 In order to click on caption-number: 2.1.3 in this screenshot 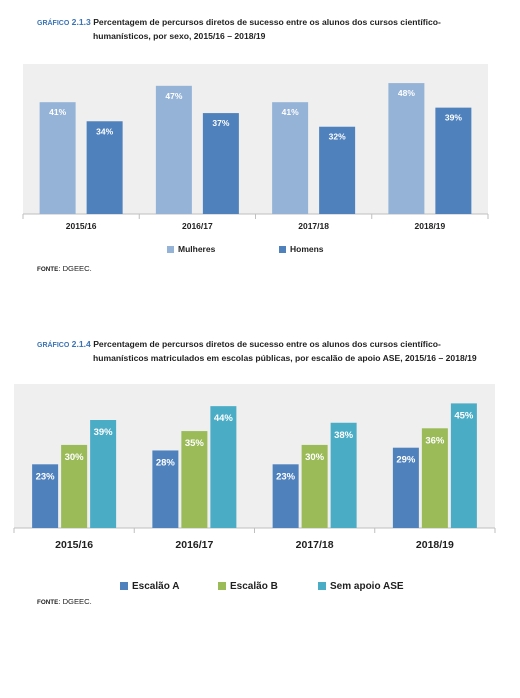, I will do `click(81, 22)`.